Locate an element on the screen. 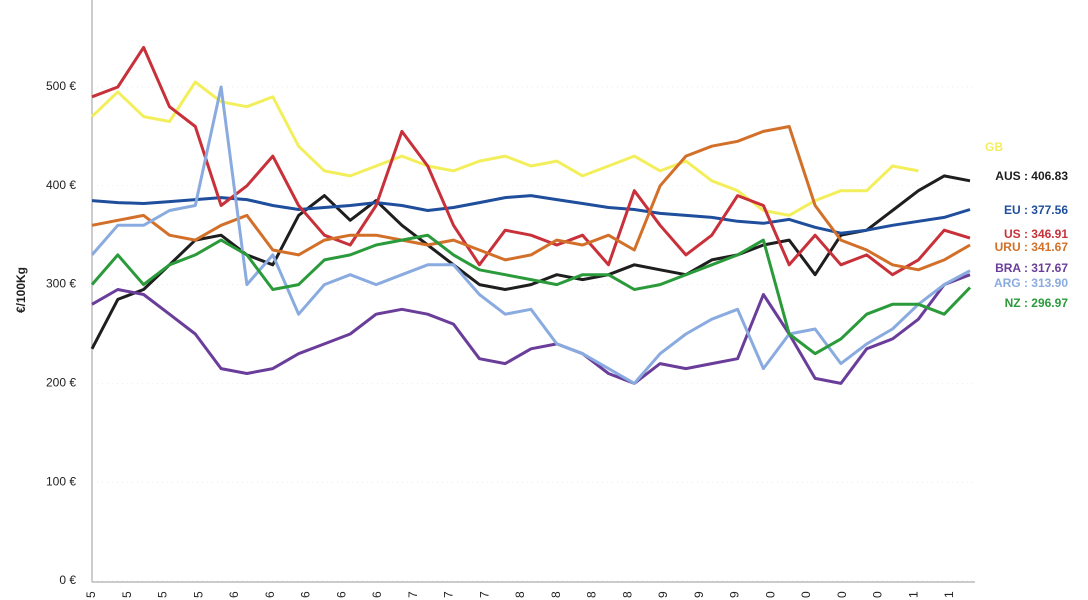 This screenshot has width=1088, height=600. y-tick-label: 0 € is located at coordinates (67, 580).